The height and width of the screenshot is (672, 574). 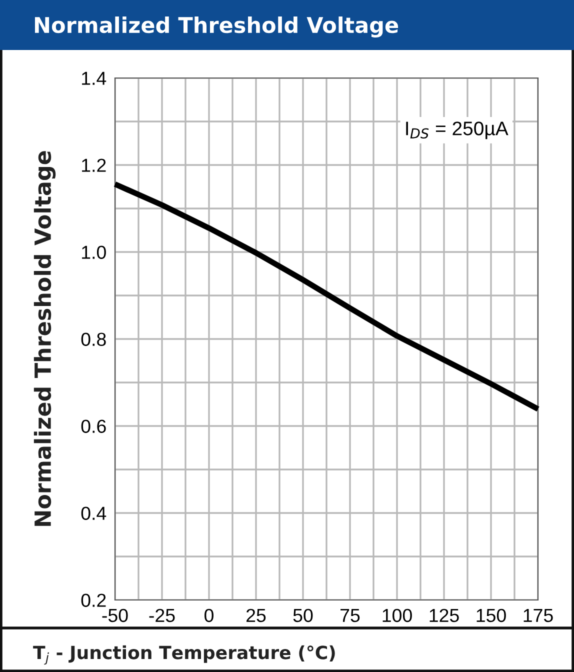 I want to click on y-tick-label: 1.4, so click(x=94, y=78).